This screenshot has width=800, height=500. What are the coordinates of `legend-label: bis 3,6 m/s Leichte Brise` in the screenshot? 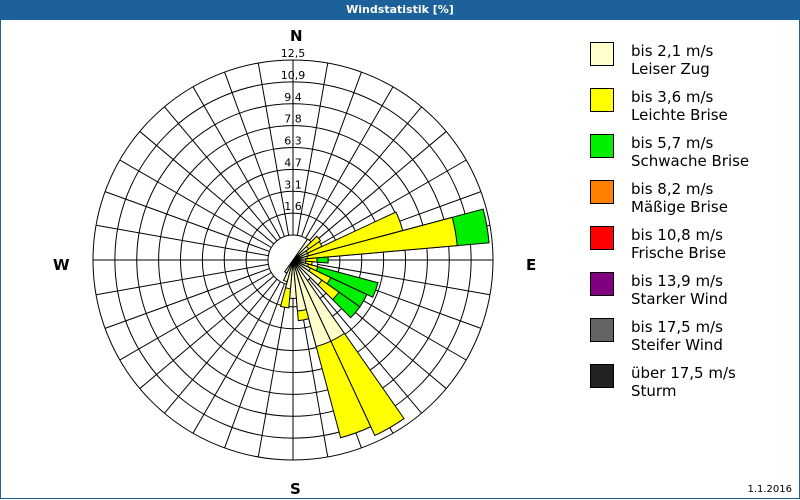 It's located at (679, 106).